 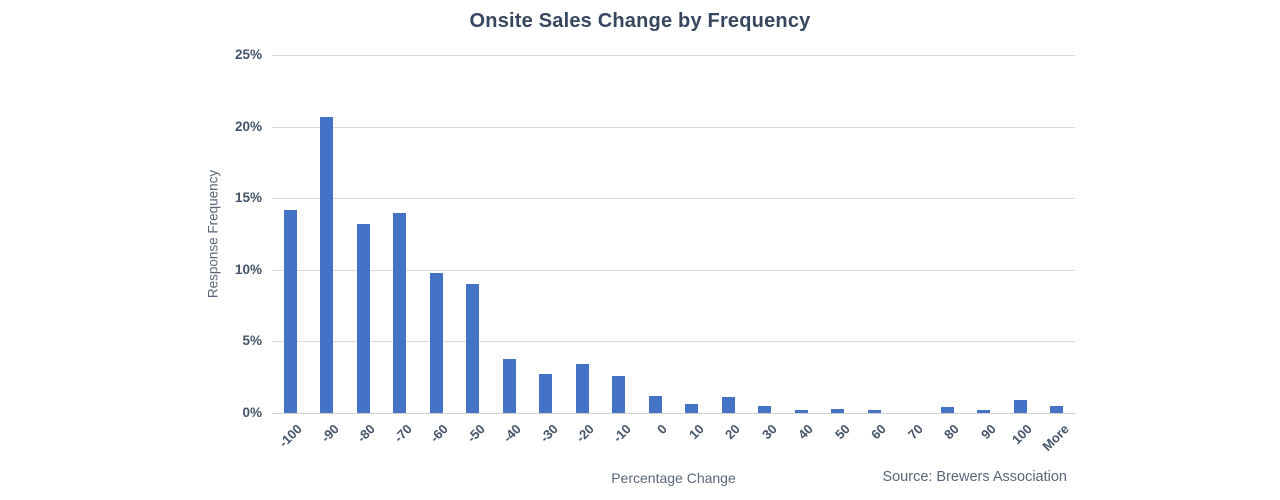 What do you see at coordinates (248, 198) in the screenshot?
I see `y-tick-label: 15%` at bounding box center [248, 198].